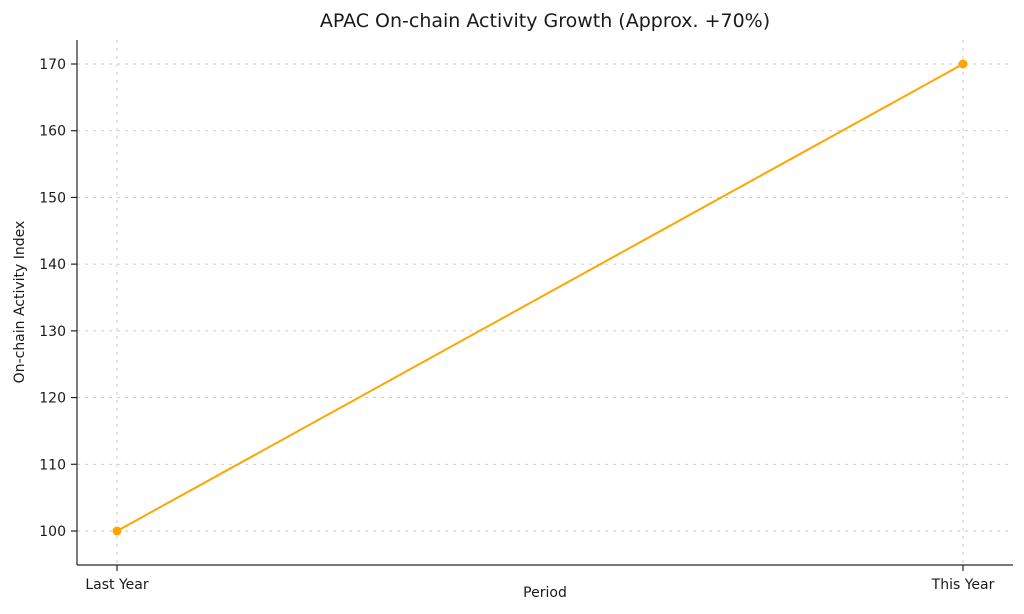  What do you see at coordinates (52, 132) in the screenshot?
I see `y-tick-label: 160` at bounding box center [52, 132].